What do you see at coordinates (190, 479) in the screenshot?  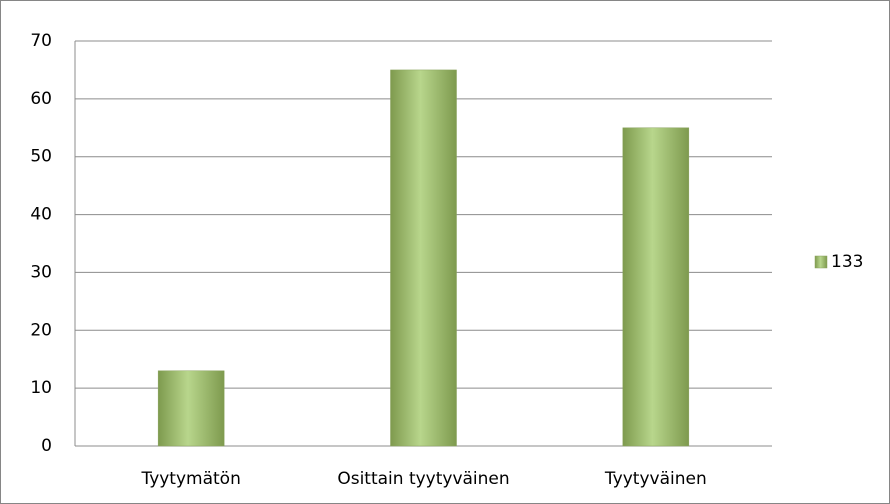 I see `x-tick-label: Tyytymätön` at bounding box center [190, 479].